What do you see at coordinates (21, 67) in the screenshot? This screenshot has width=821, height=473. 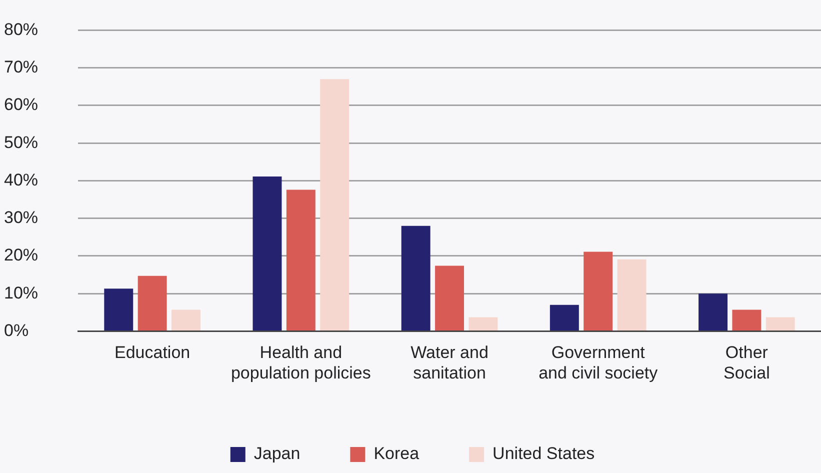 I see `y-tick-label: 70%` at bounding box center [21, 67].